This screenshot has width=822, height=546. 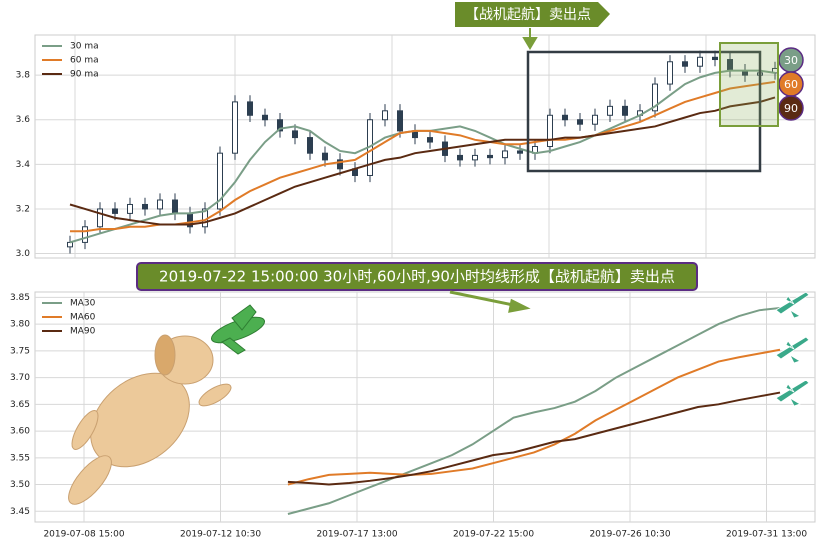 I want to click on x-tick-label: 2019-07-12 10:30, so click(x=220, y=535).